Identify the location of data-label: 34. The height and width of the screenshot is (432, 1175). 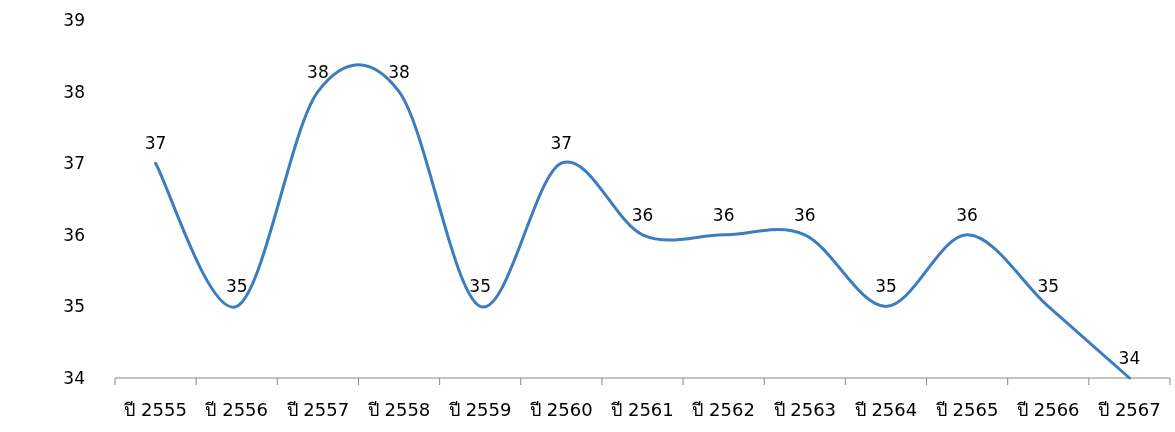
(1129, 358).